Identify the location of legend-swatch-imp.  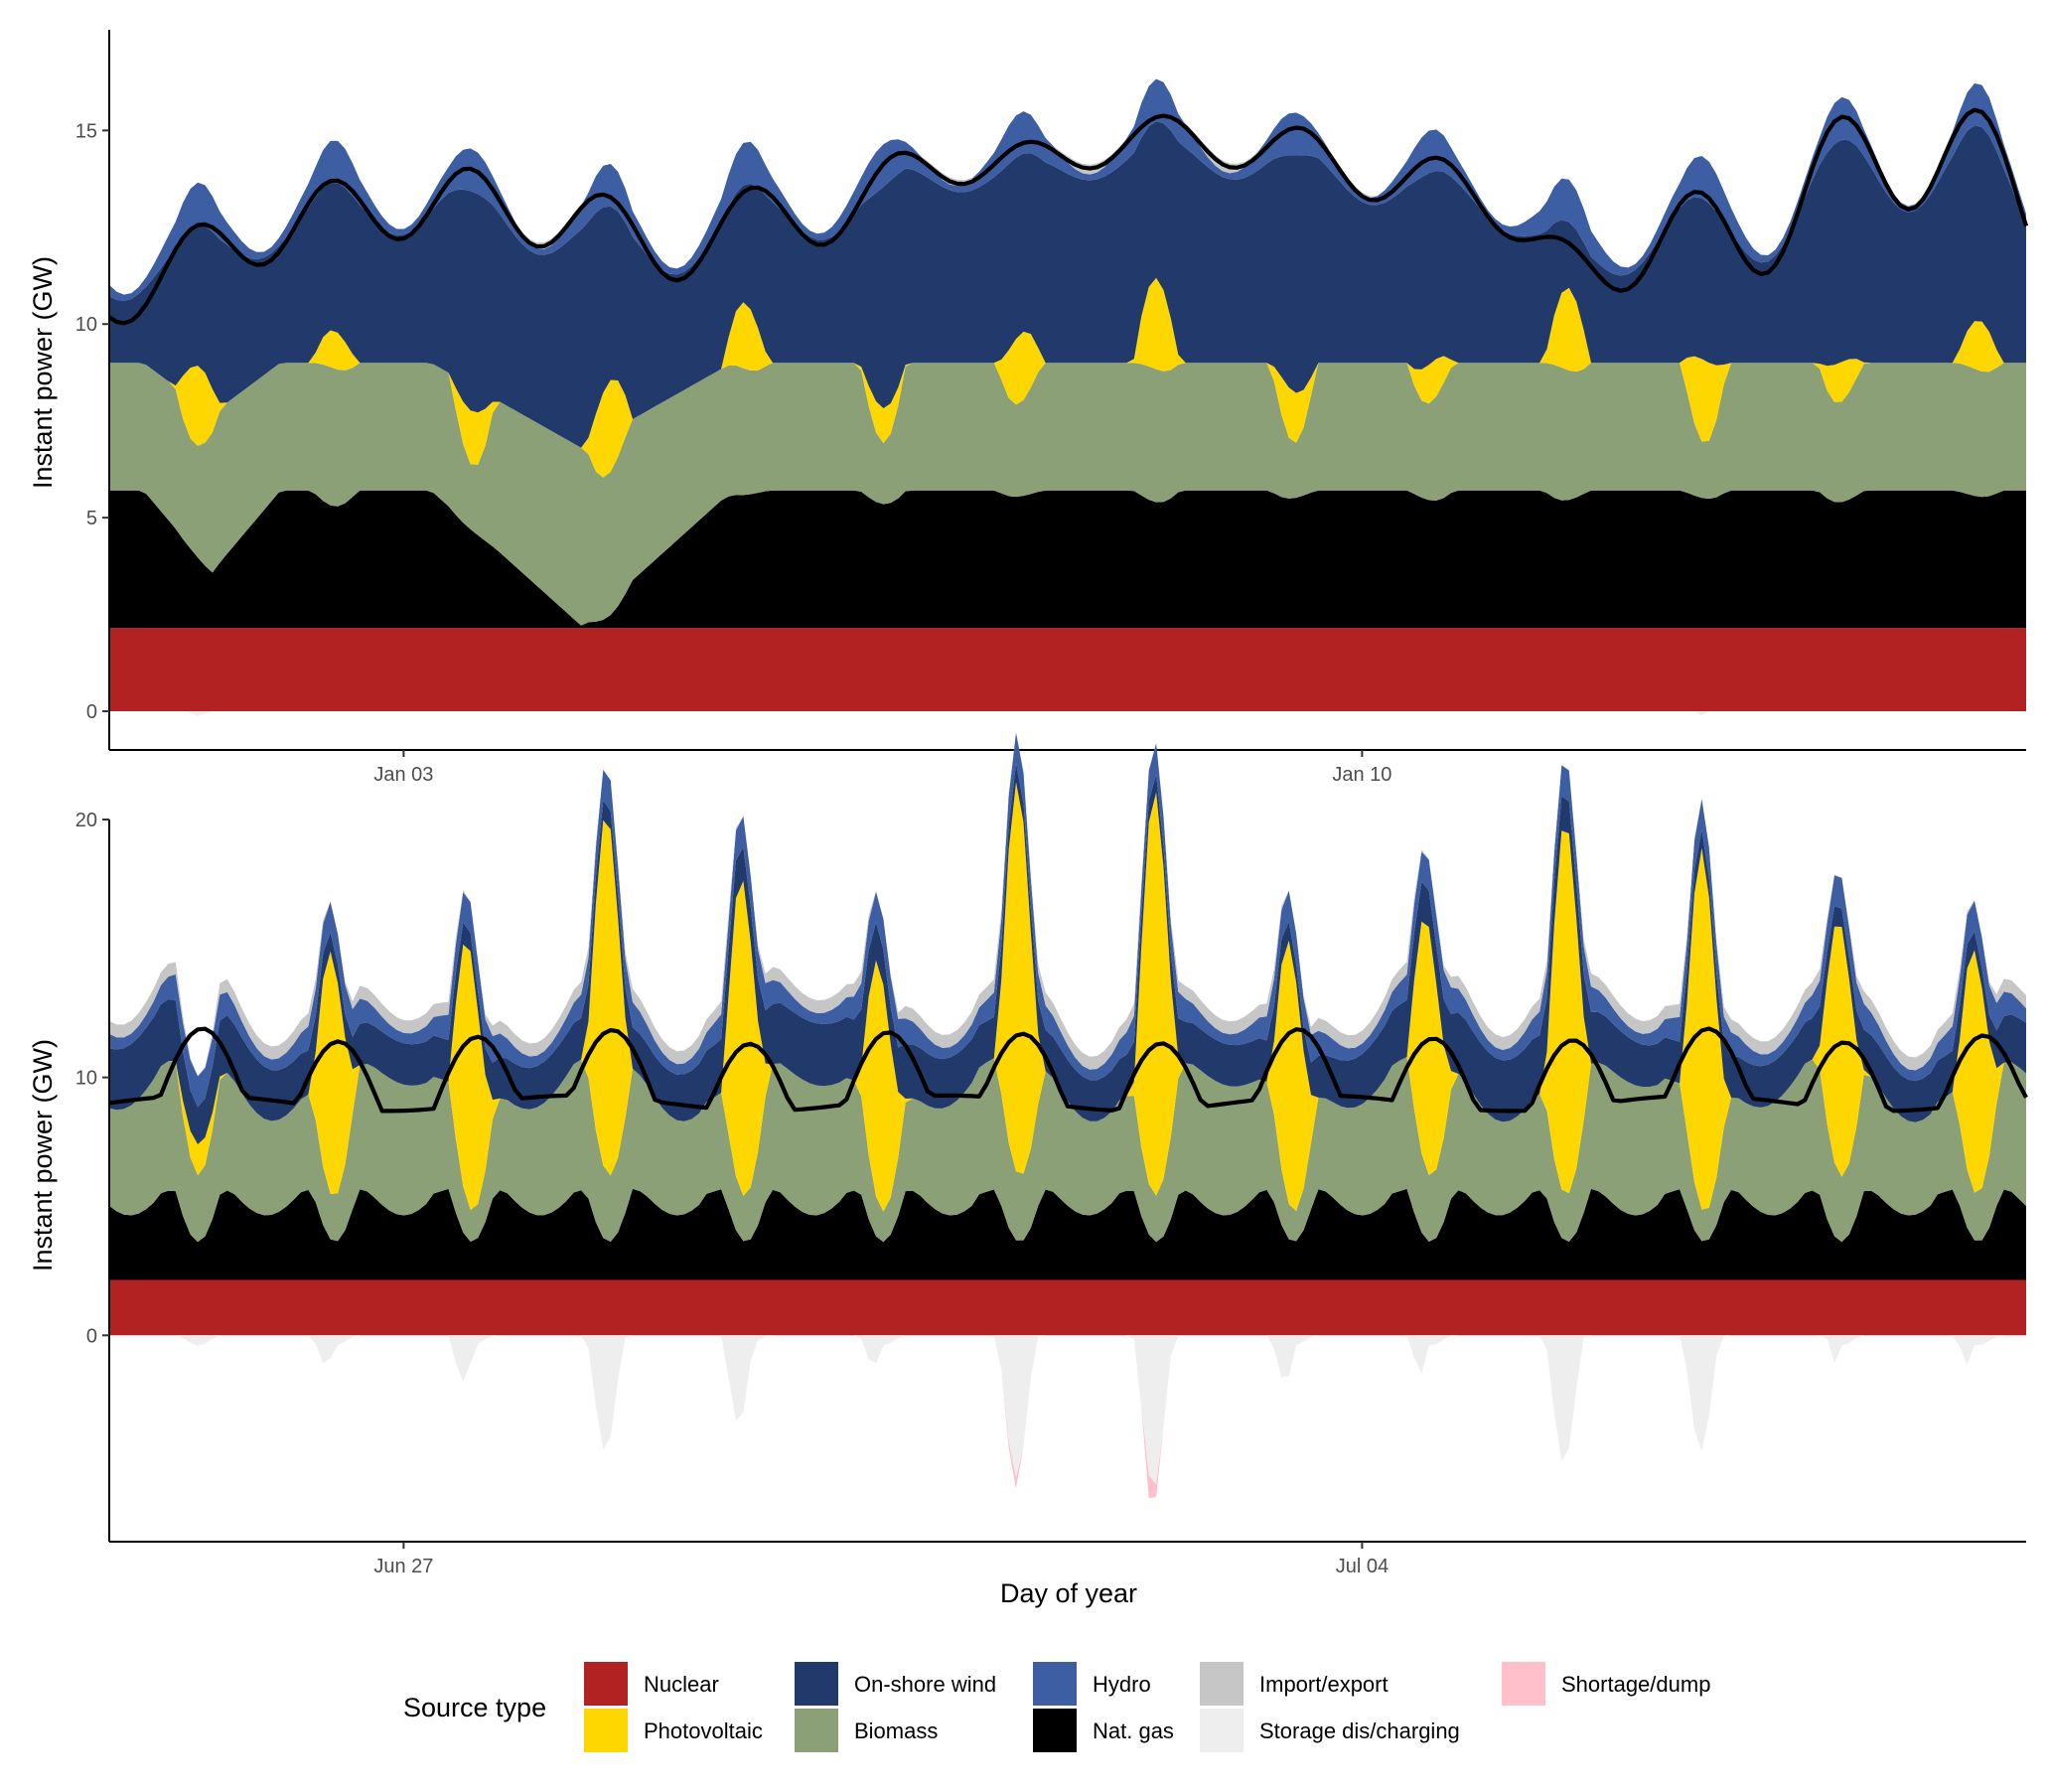
(1221, 1684).